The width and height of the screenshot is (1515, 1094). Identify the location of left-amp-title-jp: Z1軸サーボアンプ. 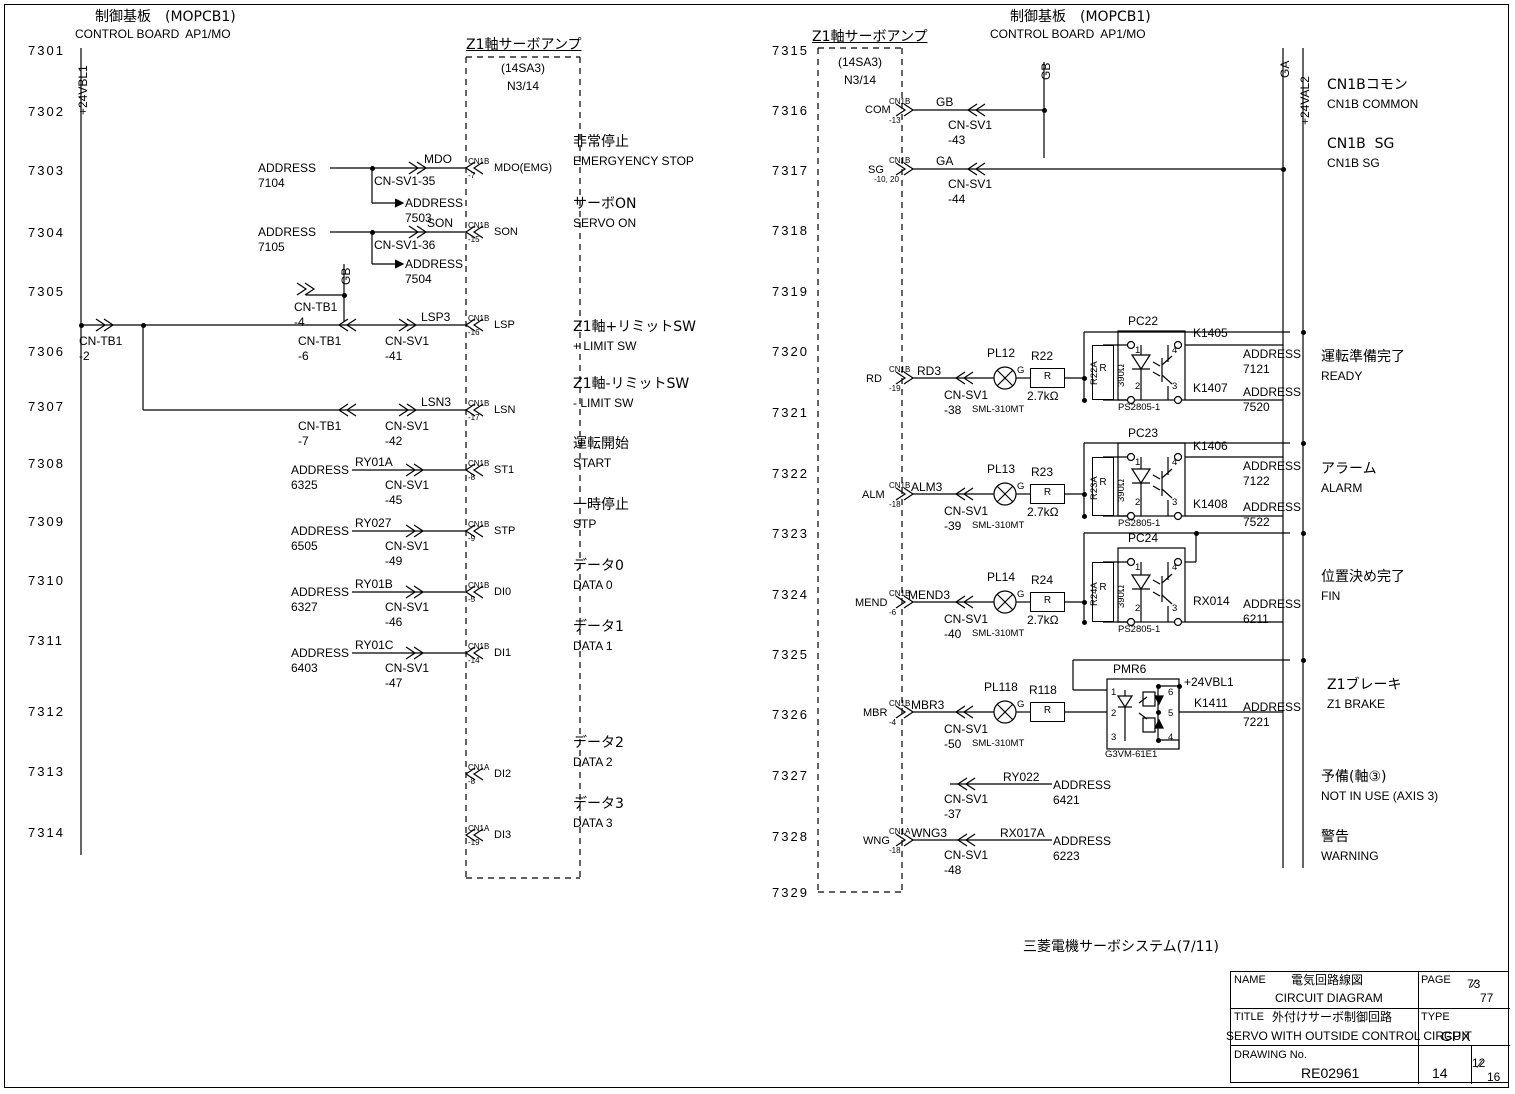
(524, 45).